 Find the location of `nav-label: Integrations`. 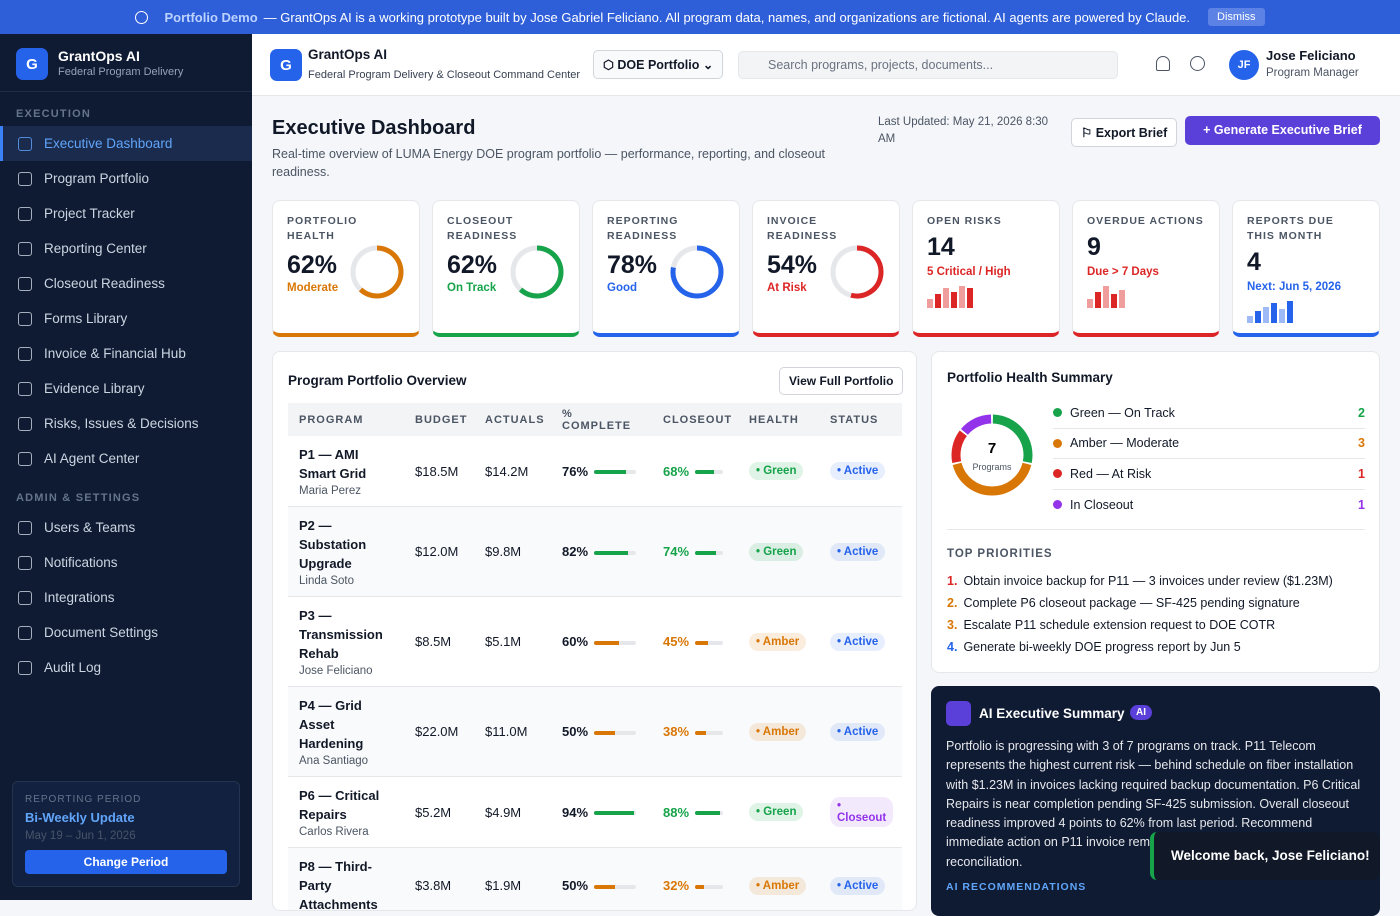

nav-label: Integrations is located at coordinates (79, 597).